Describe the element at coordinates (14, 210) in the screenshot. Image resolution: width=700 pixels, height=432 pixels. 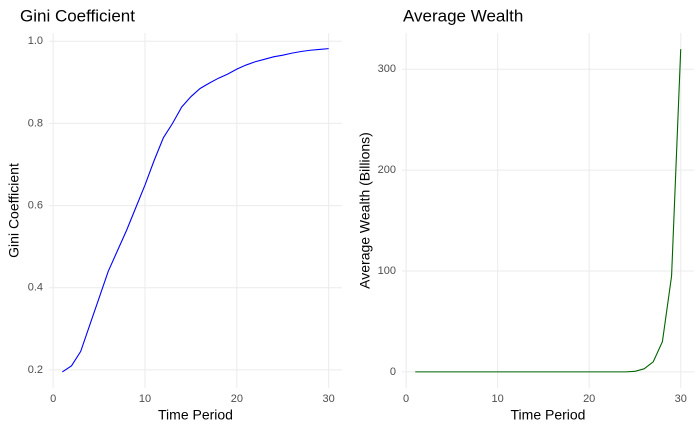
I see `y-axis-title: Gini Coefficient` at that location.